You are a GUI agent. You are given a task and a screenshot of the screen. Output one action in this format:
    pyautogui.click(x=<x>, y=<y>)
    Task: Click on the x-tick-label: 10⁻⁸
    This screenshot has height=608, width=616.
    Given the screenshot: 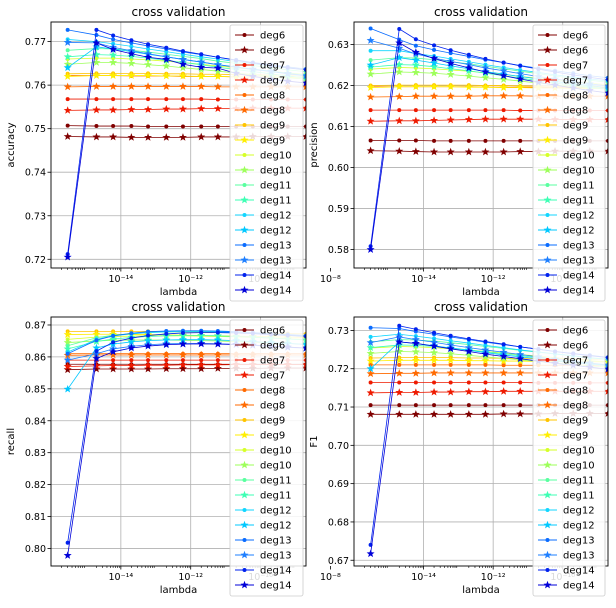 What is the action you would take?
    pyautogui.click(x=330, y=279)
    